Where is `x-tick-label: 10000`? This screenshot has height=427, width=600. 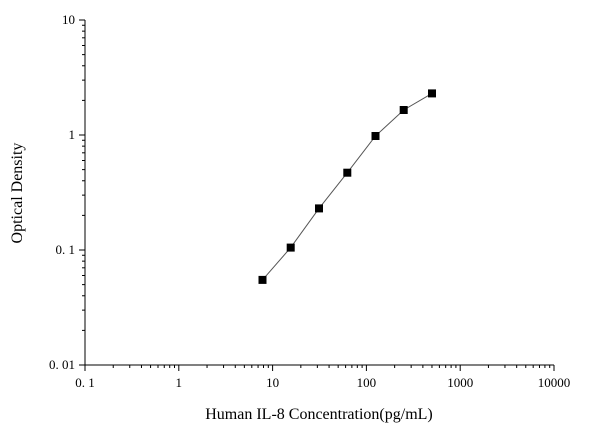
x-tick-label: 10000 is located at coordinates (554, 382).